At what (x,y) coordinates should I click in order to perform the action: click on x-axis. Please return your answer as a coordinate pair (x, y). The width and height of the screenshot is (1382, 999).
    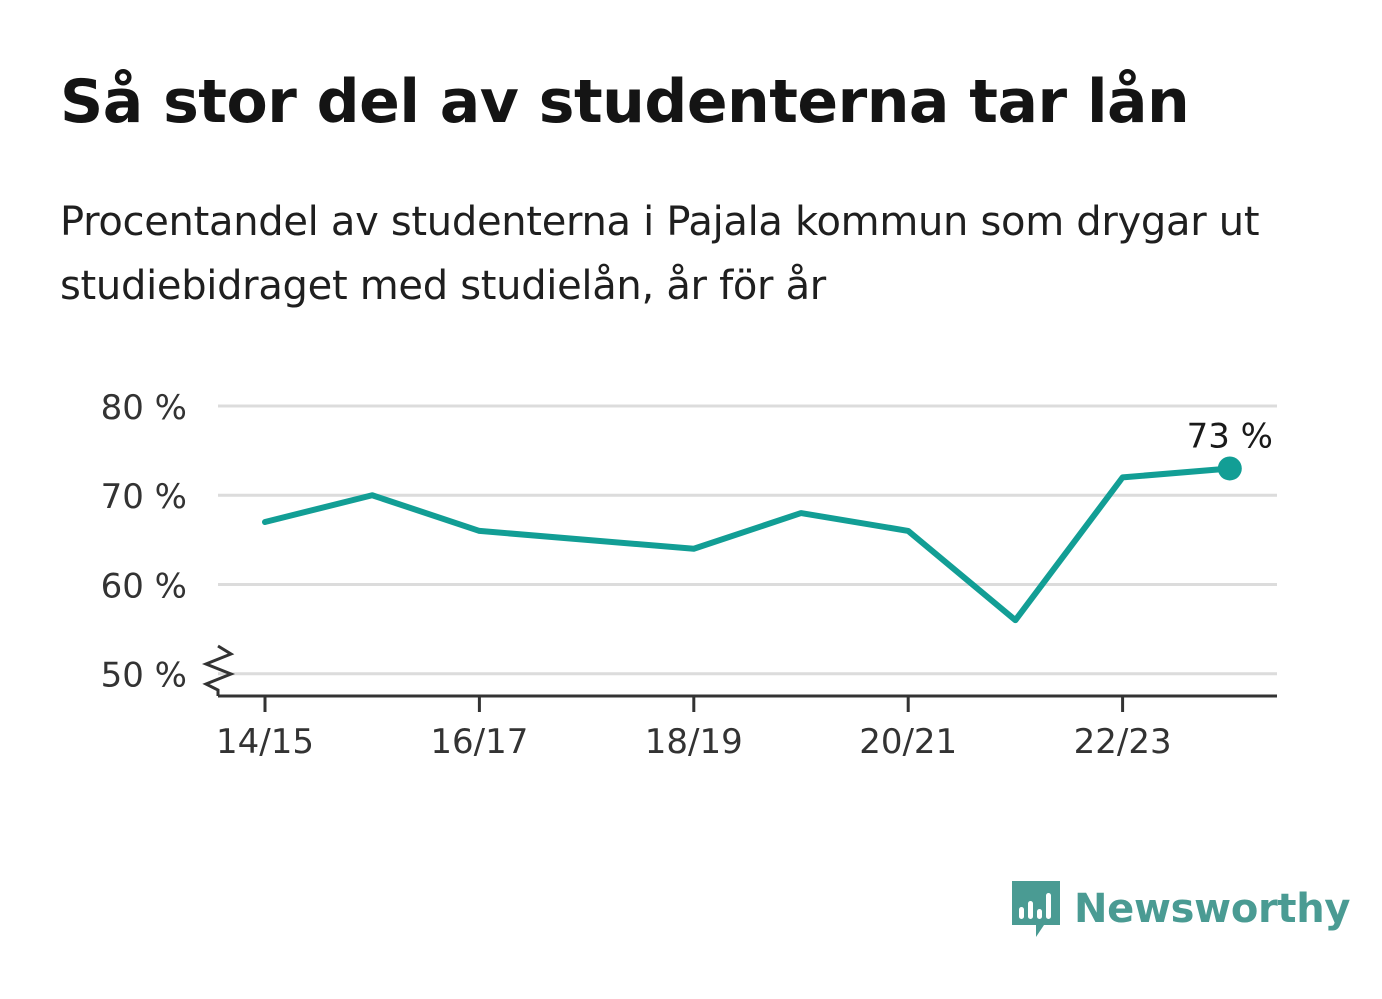
    Looking at the image, I should click on (739, 671).